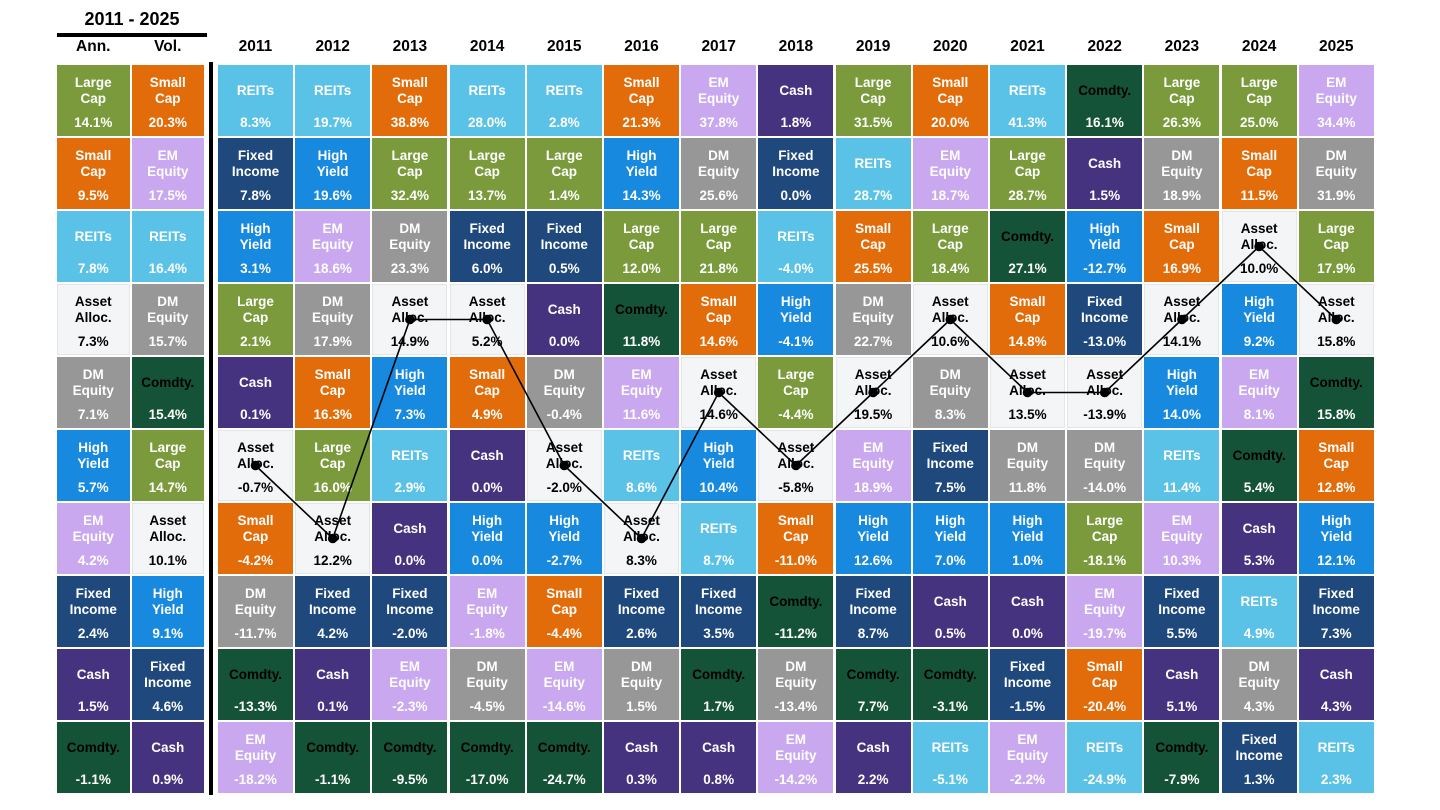 Image resolution: width=1440 pixels, height=810 pixels. I want to click on return-value: 10.6%, so click(950, 342).